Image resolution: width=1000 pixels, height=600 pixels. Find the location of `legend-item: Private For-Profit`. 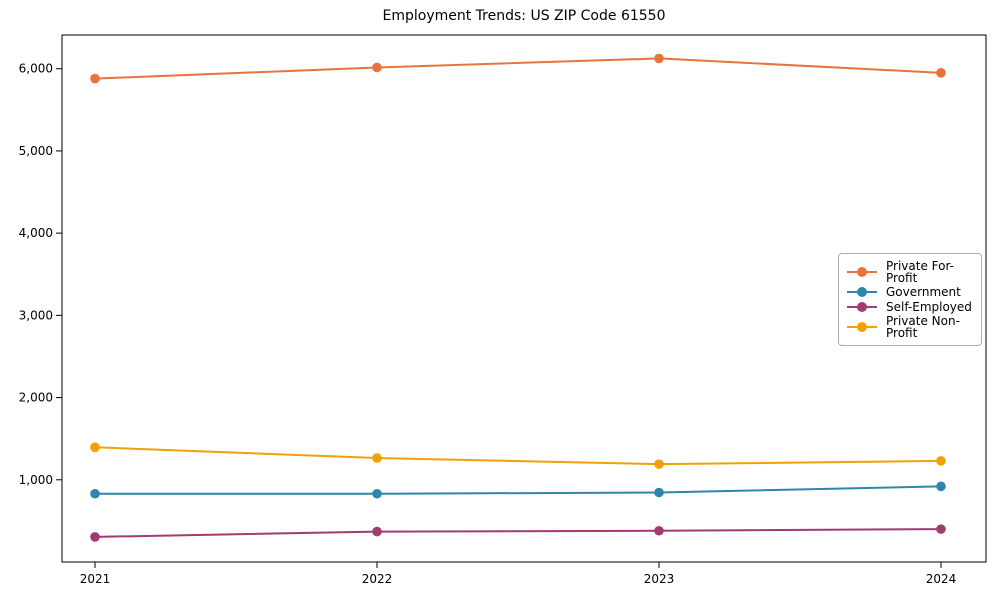

legend-item: Private For-Profit is located at coordinates (910, 272).